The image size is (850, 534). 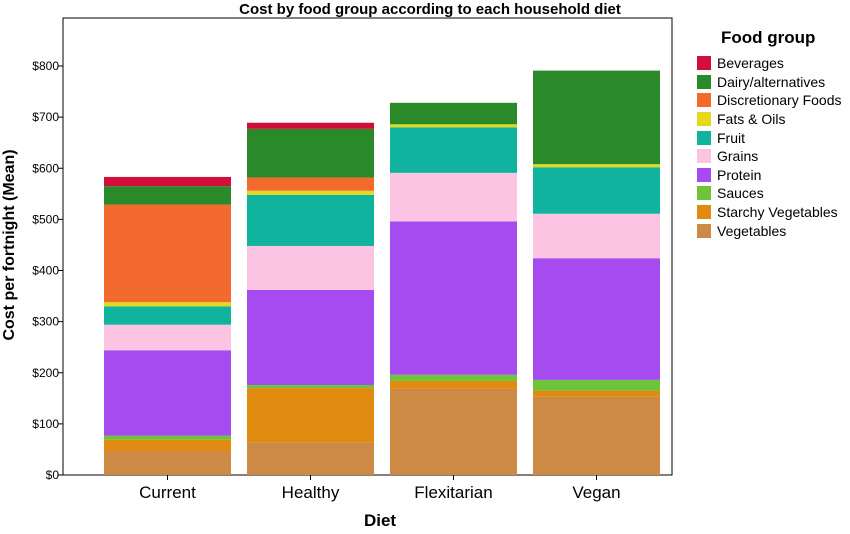 I want to click on y-tick-label: $400, so click(x=45, y=271).